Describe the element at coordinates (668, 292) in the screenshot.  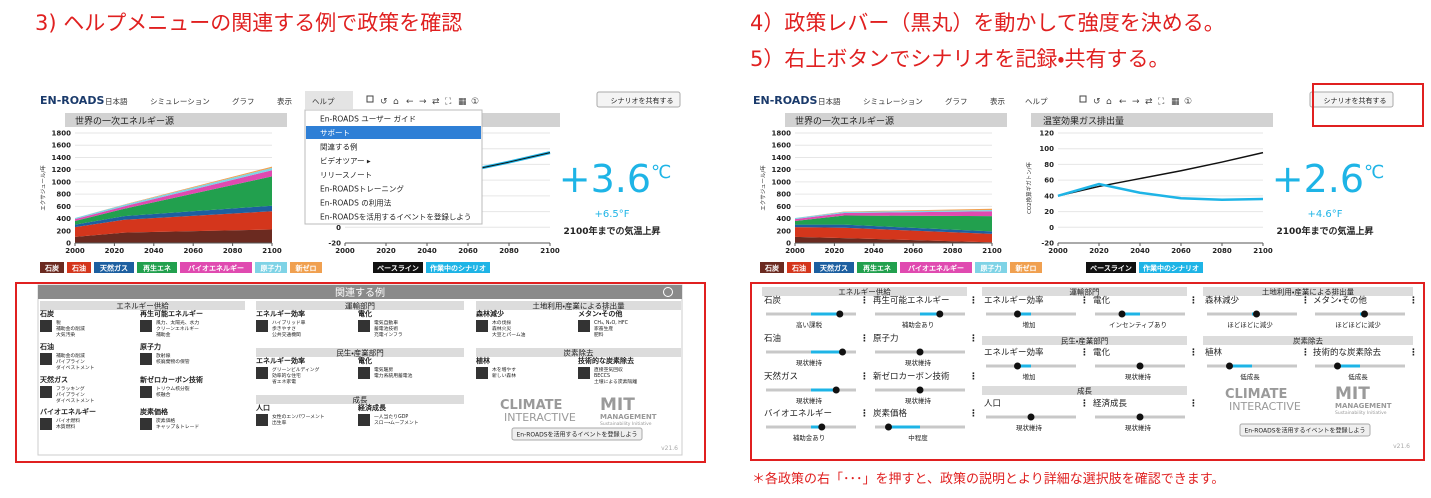
I see `close-button` at that location.